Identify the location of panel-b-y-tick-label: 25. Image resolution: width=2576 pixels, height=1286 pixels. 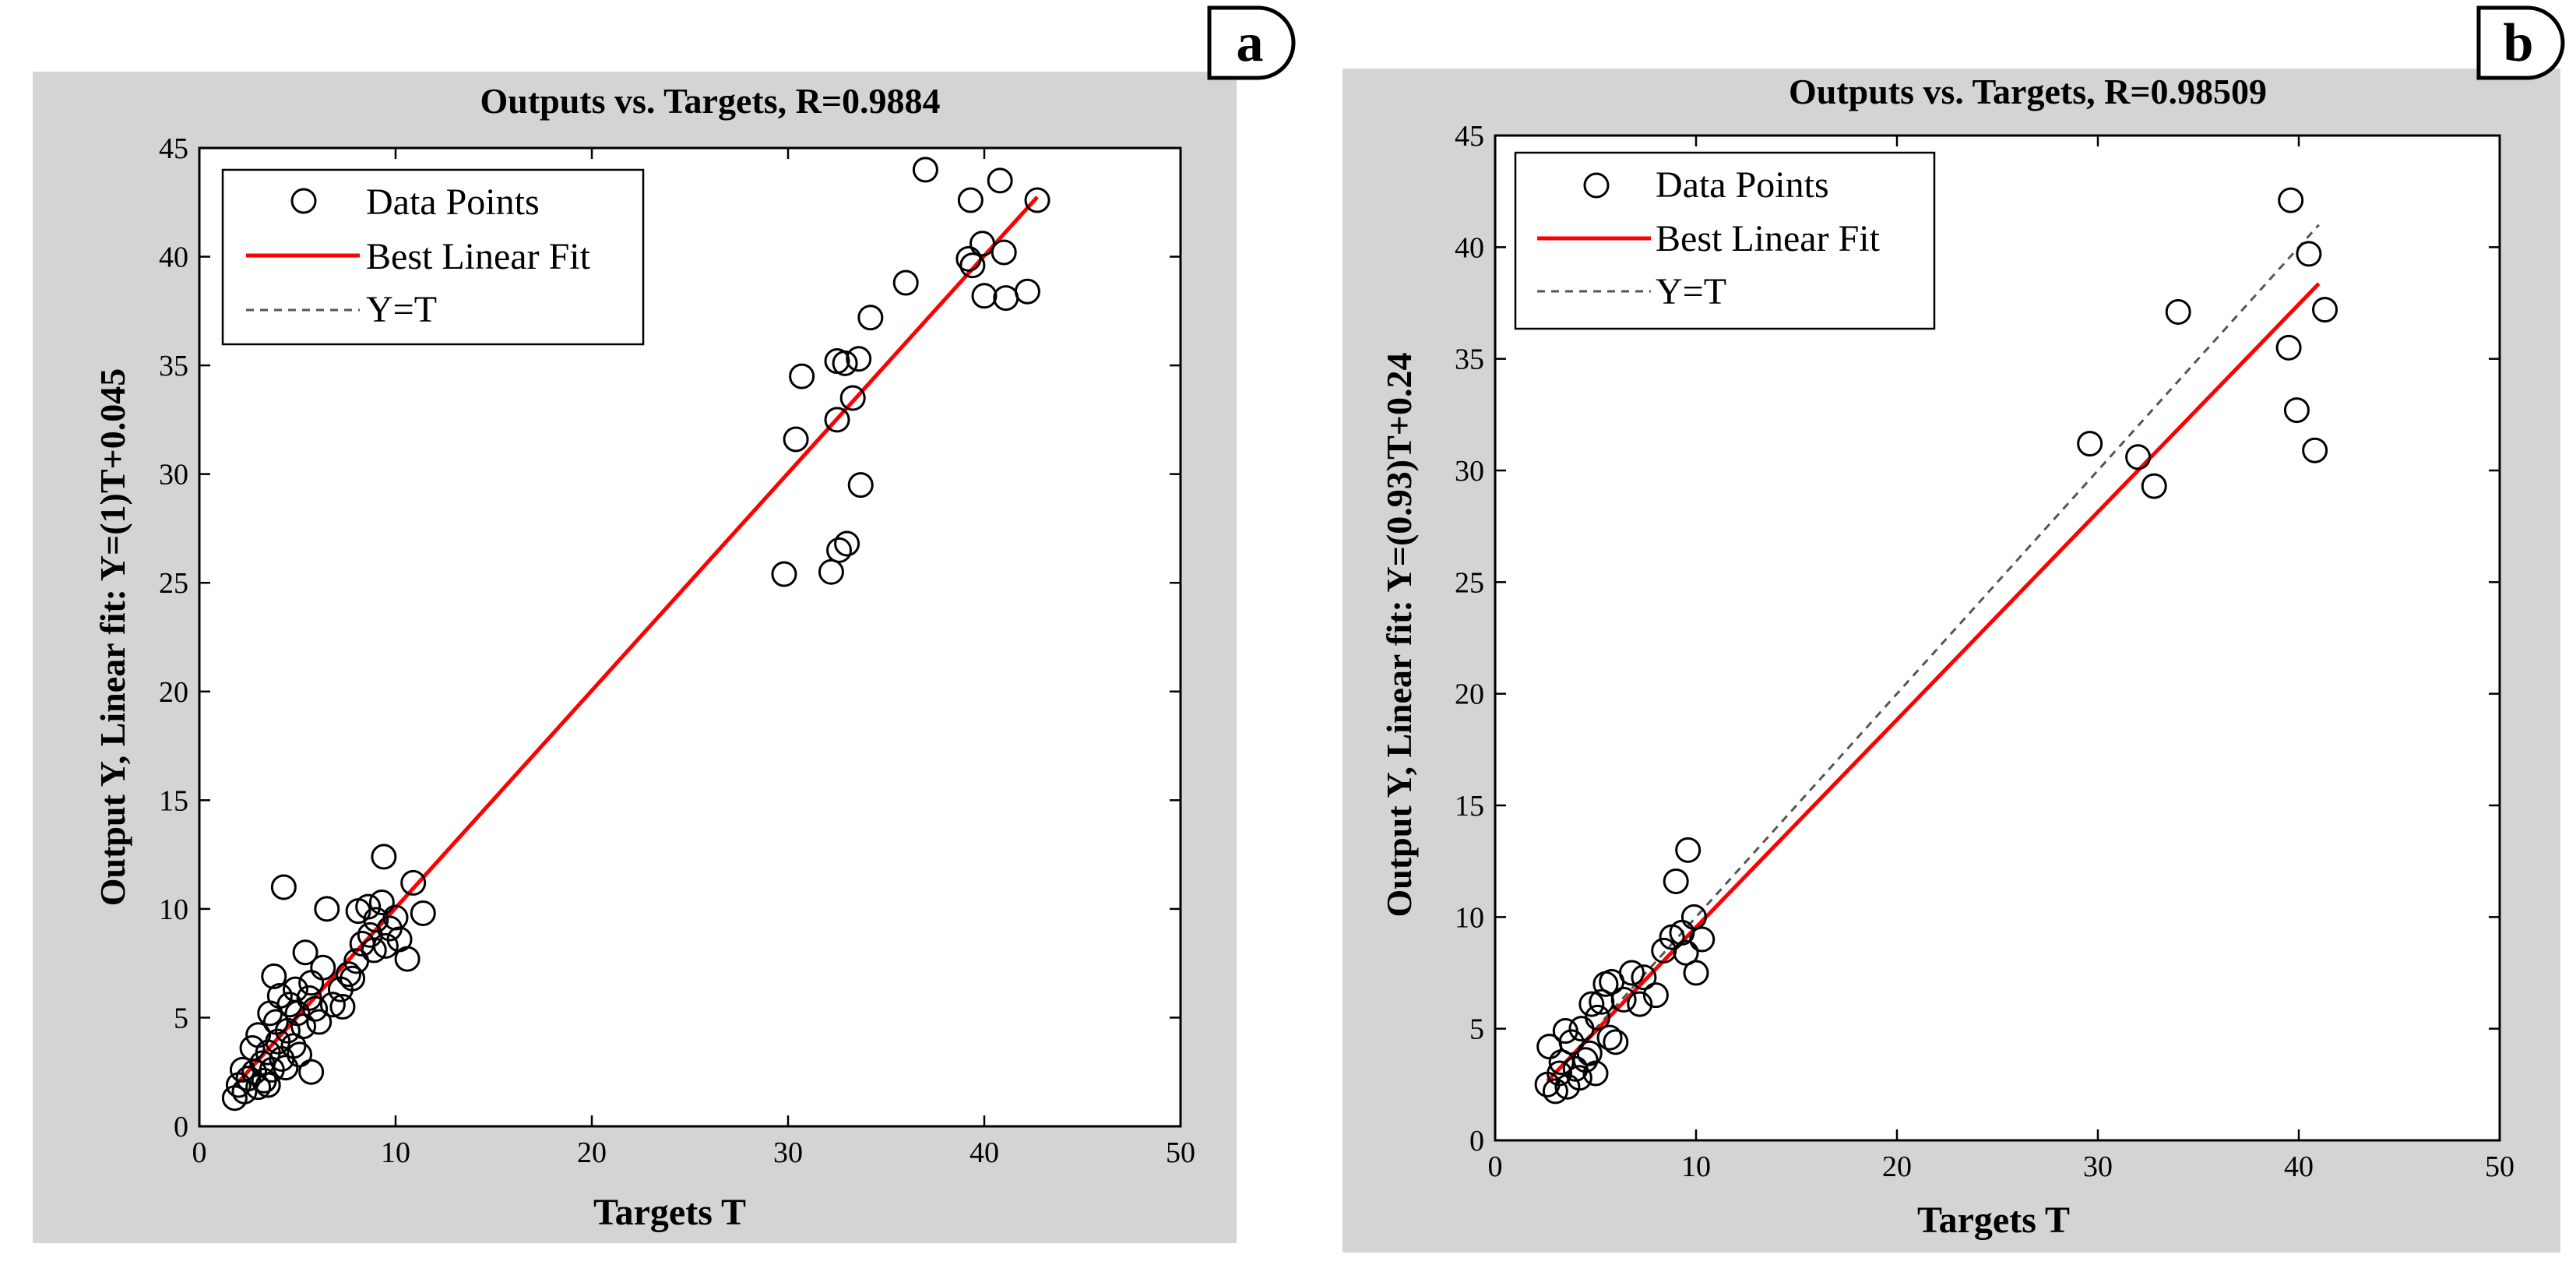
(1469, 582).